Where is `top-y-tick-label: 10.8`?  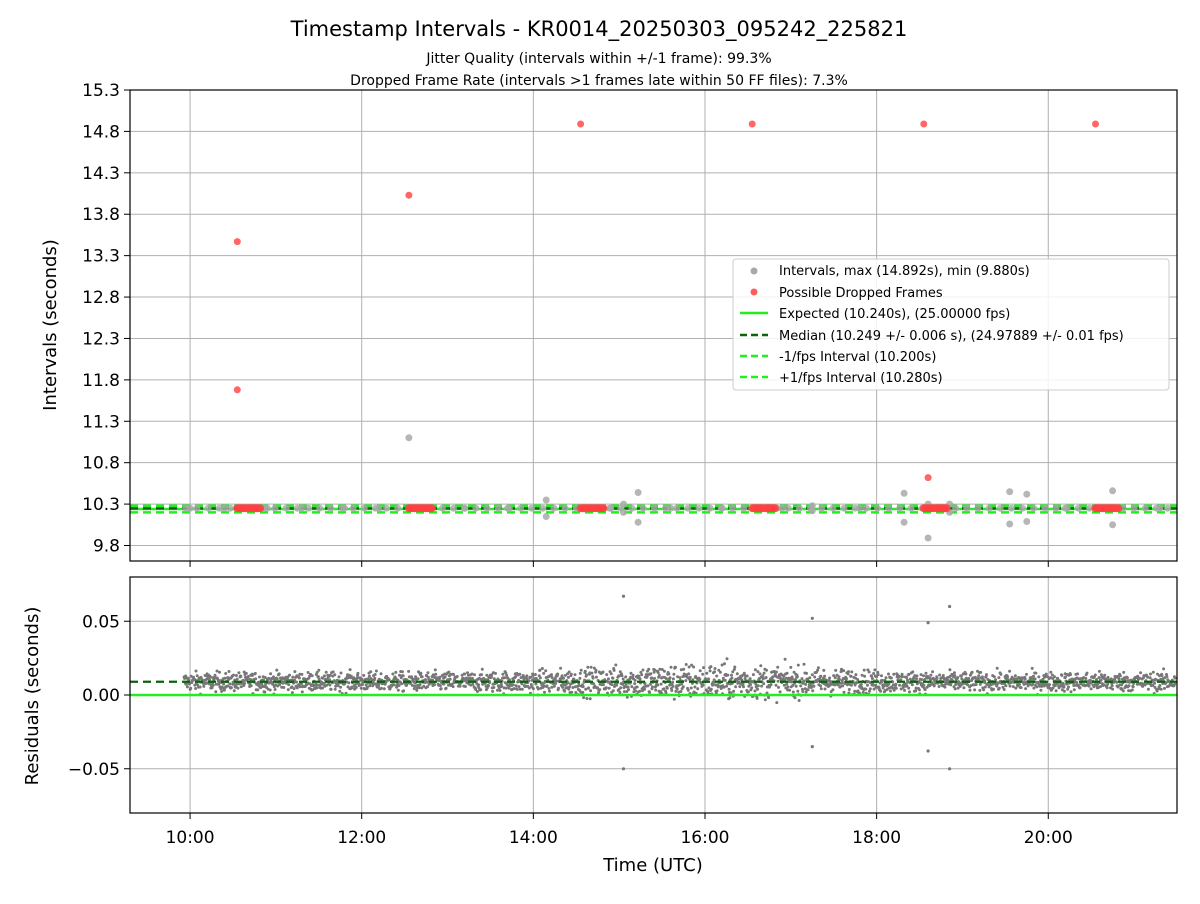
top-y-tick-label: 10.8 is located at coordinates (101, 464).